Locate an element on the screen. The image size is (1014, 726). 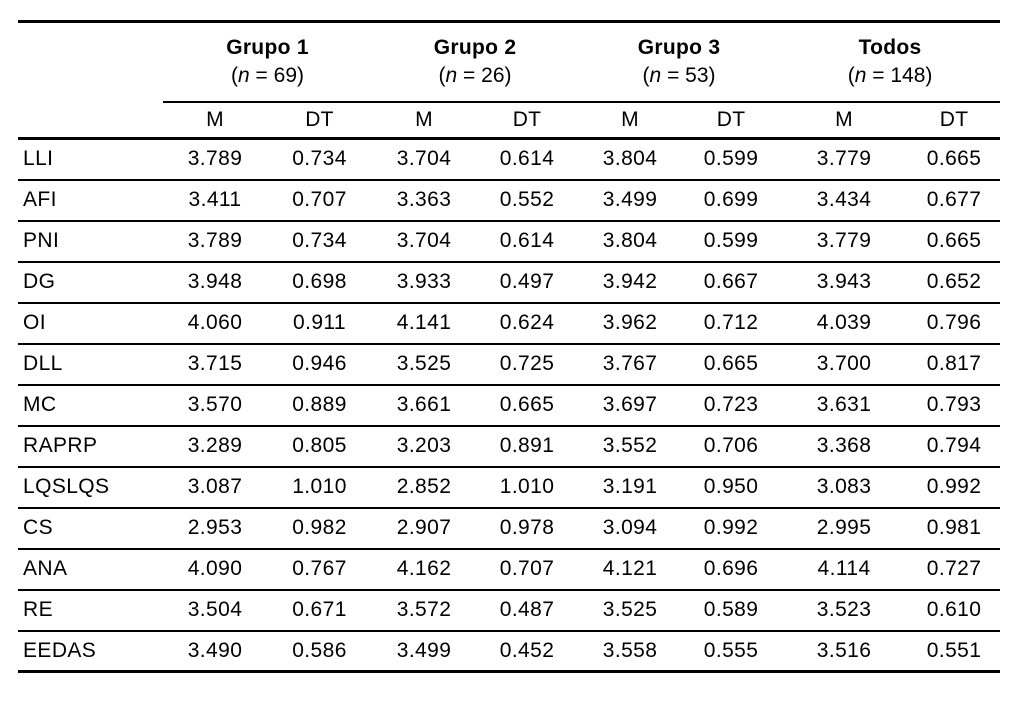
cell-value: 0.677 is located at coordinates (954, 200).